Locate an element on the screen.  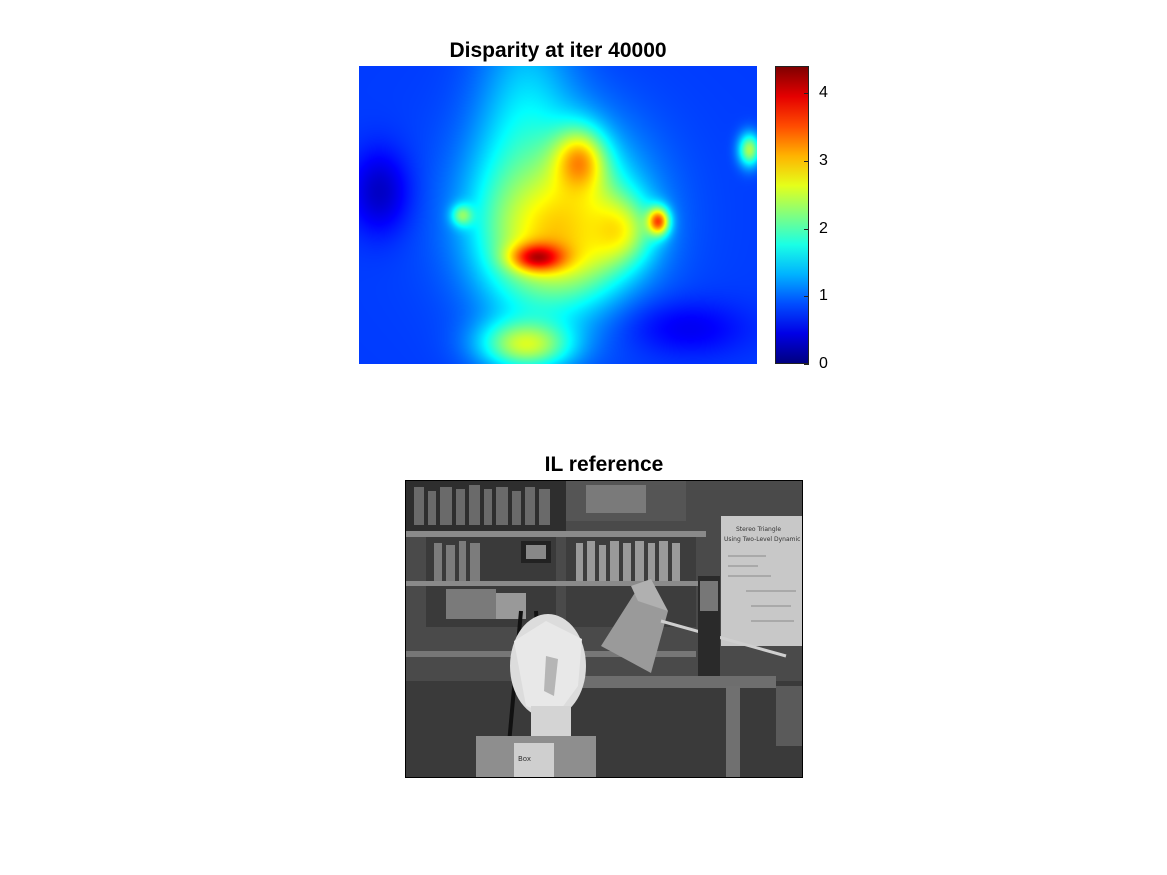
colorbar is located at coordinates (792, 215).